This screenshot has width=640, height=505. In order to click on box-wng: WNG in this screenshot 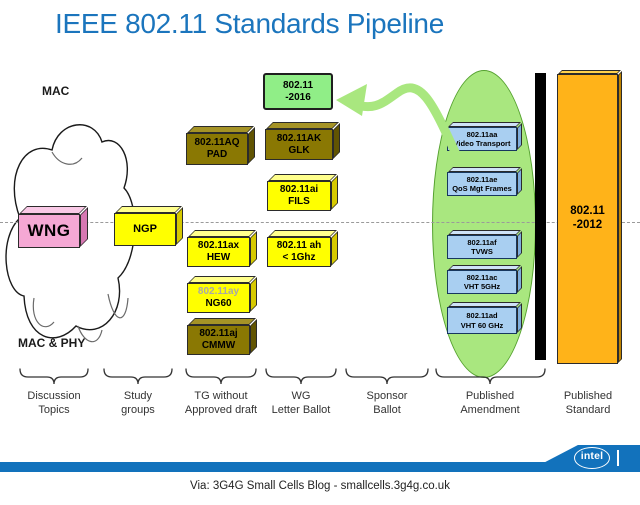, I will do `click(49, 231)`.